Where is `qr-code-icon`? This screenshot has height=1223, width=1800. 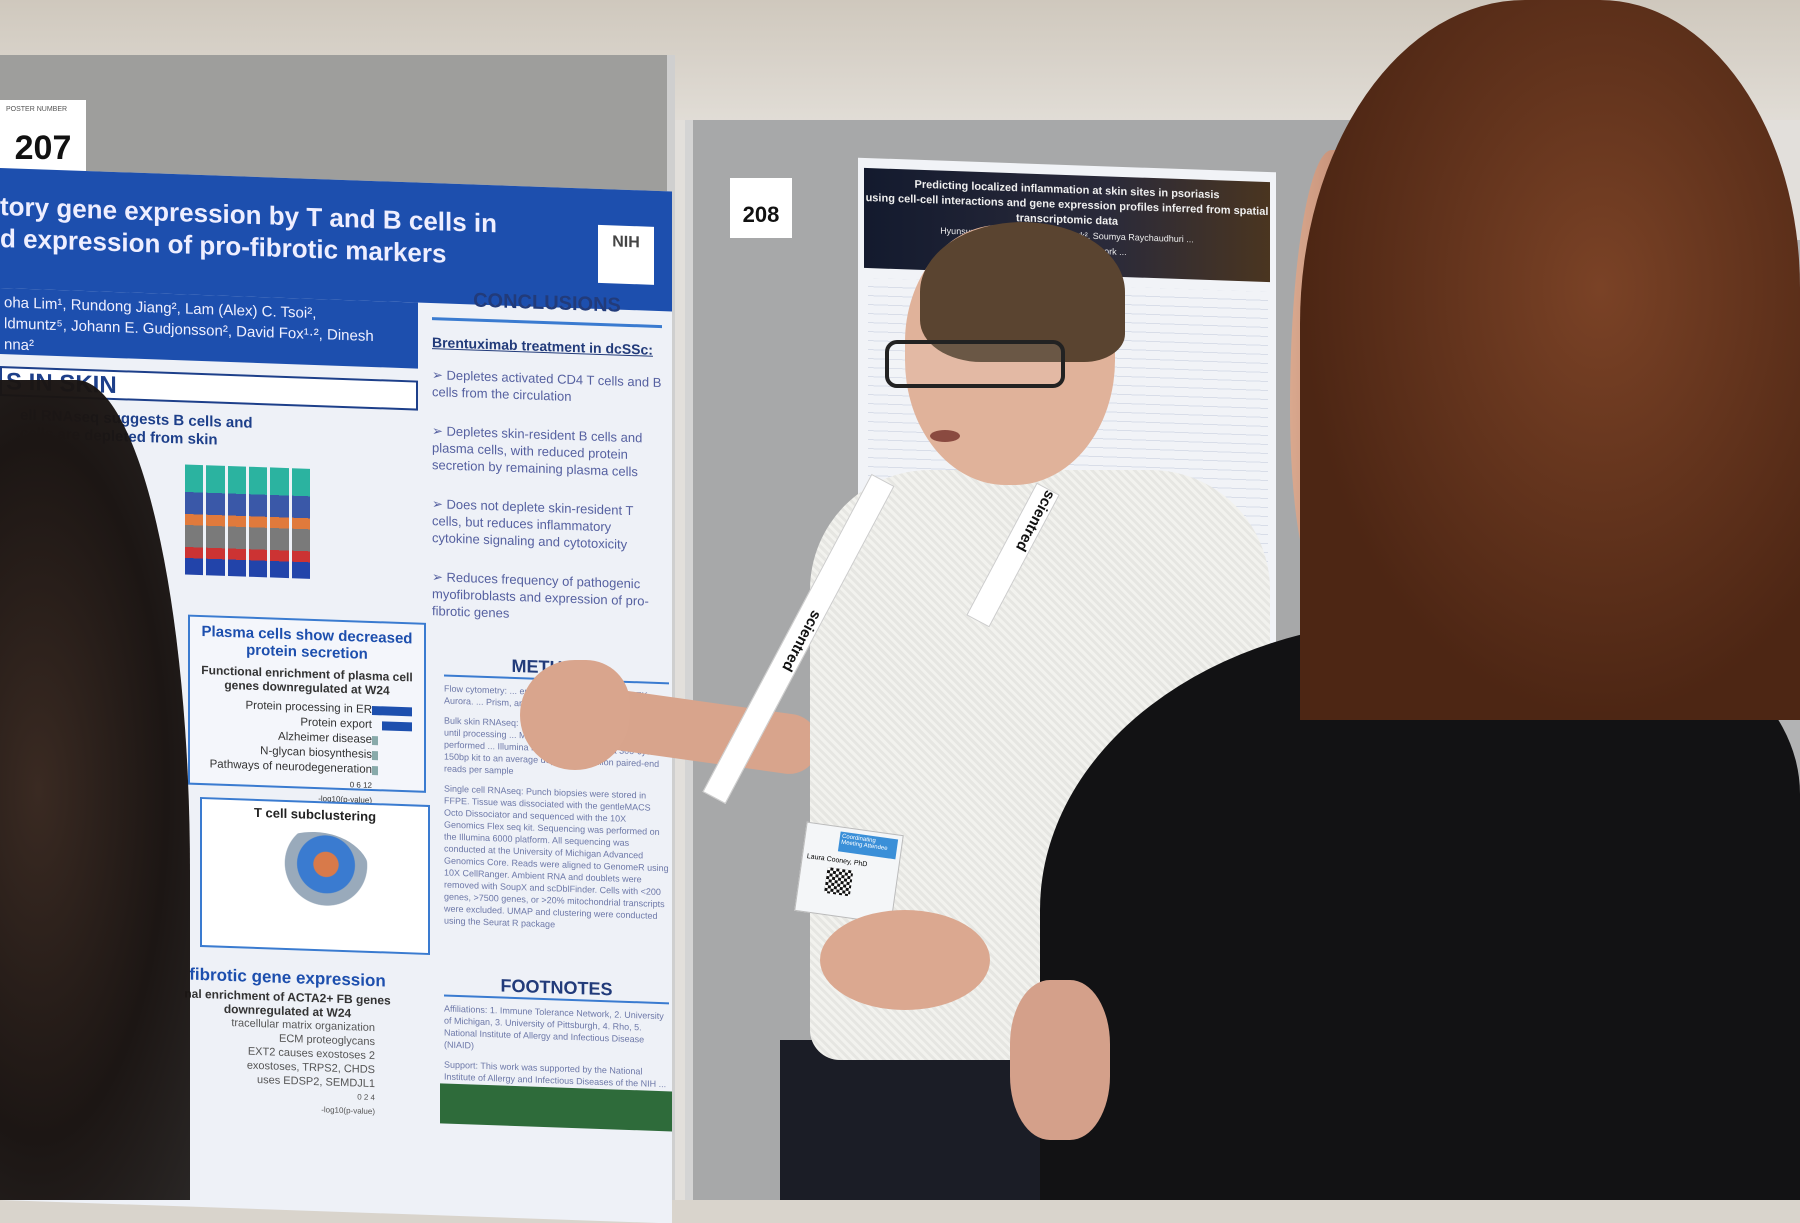
qr-code-icon is located at coordinates (839, 881).